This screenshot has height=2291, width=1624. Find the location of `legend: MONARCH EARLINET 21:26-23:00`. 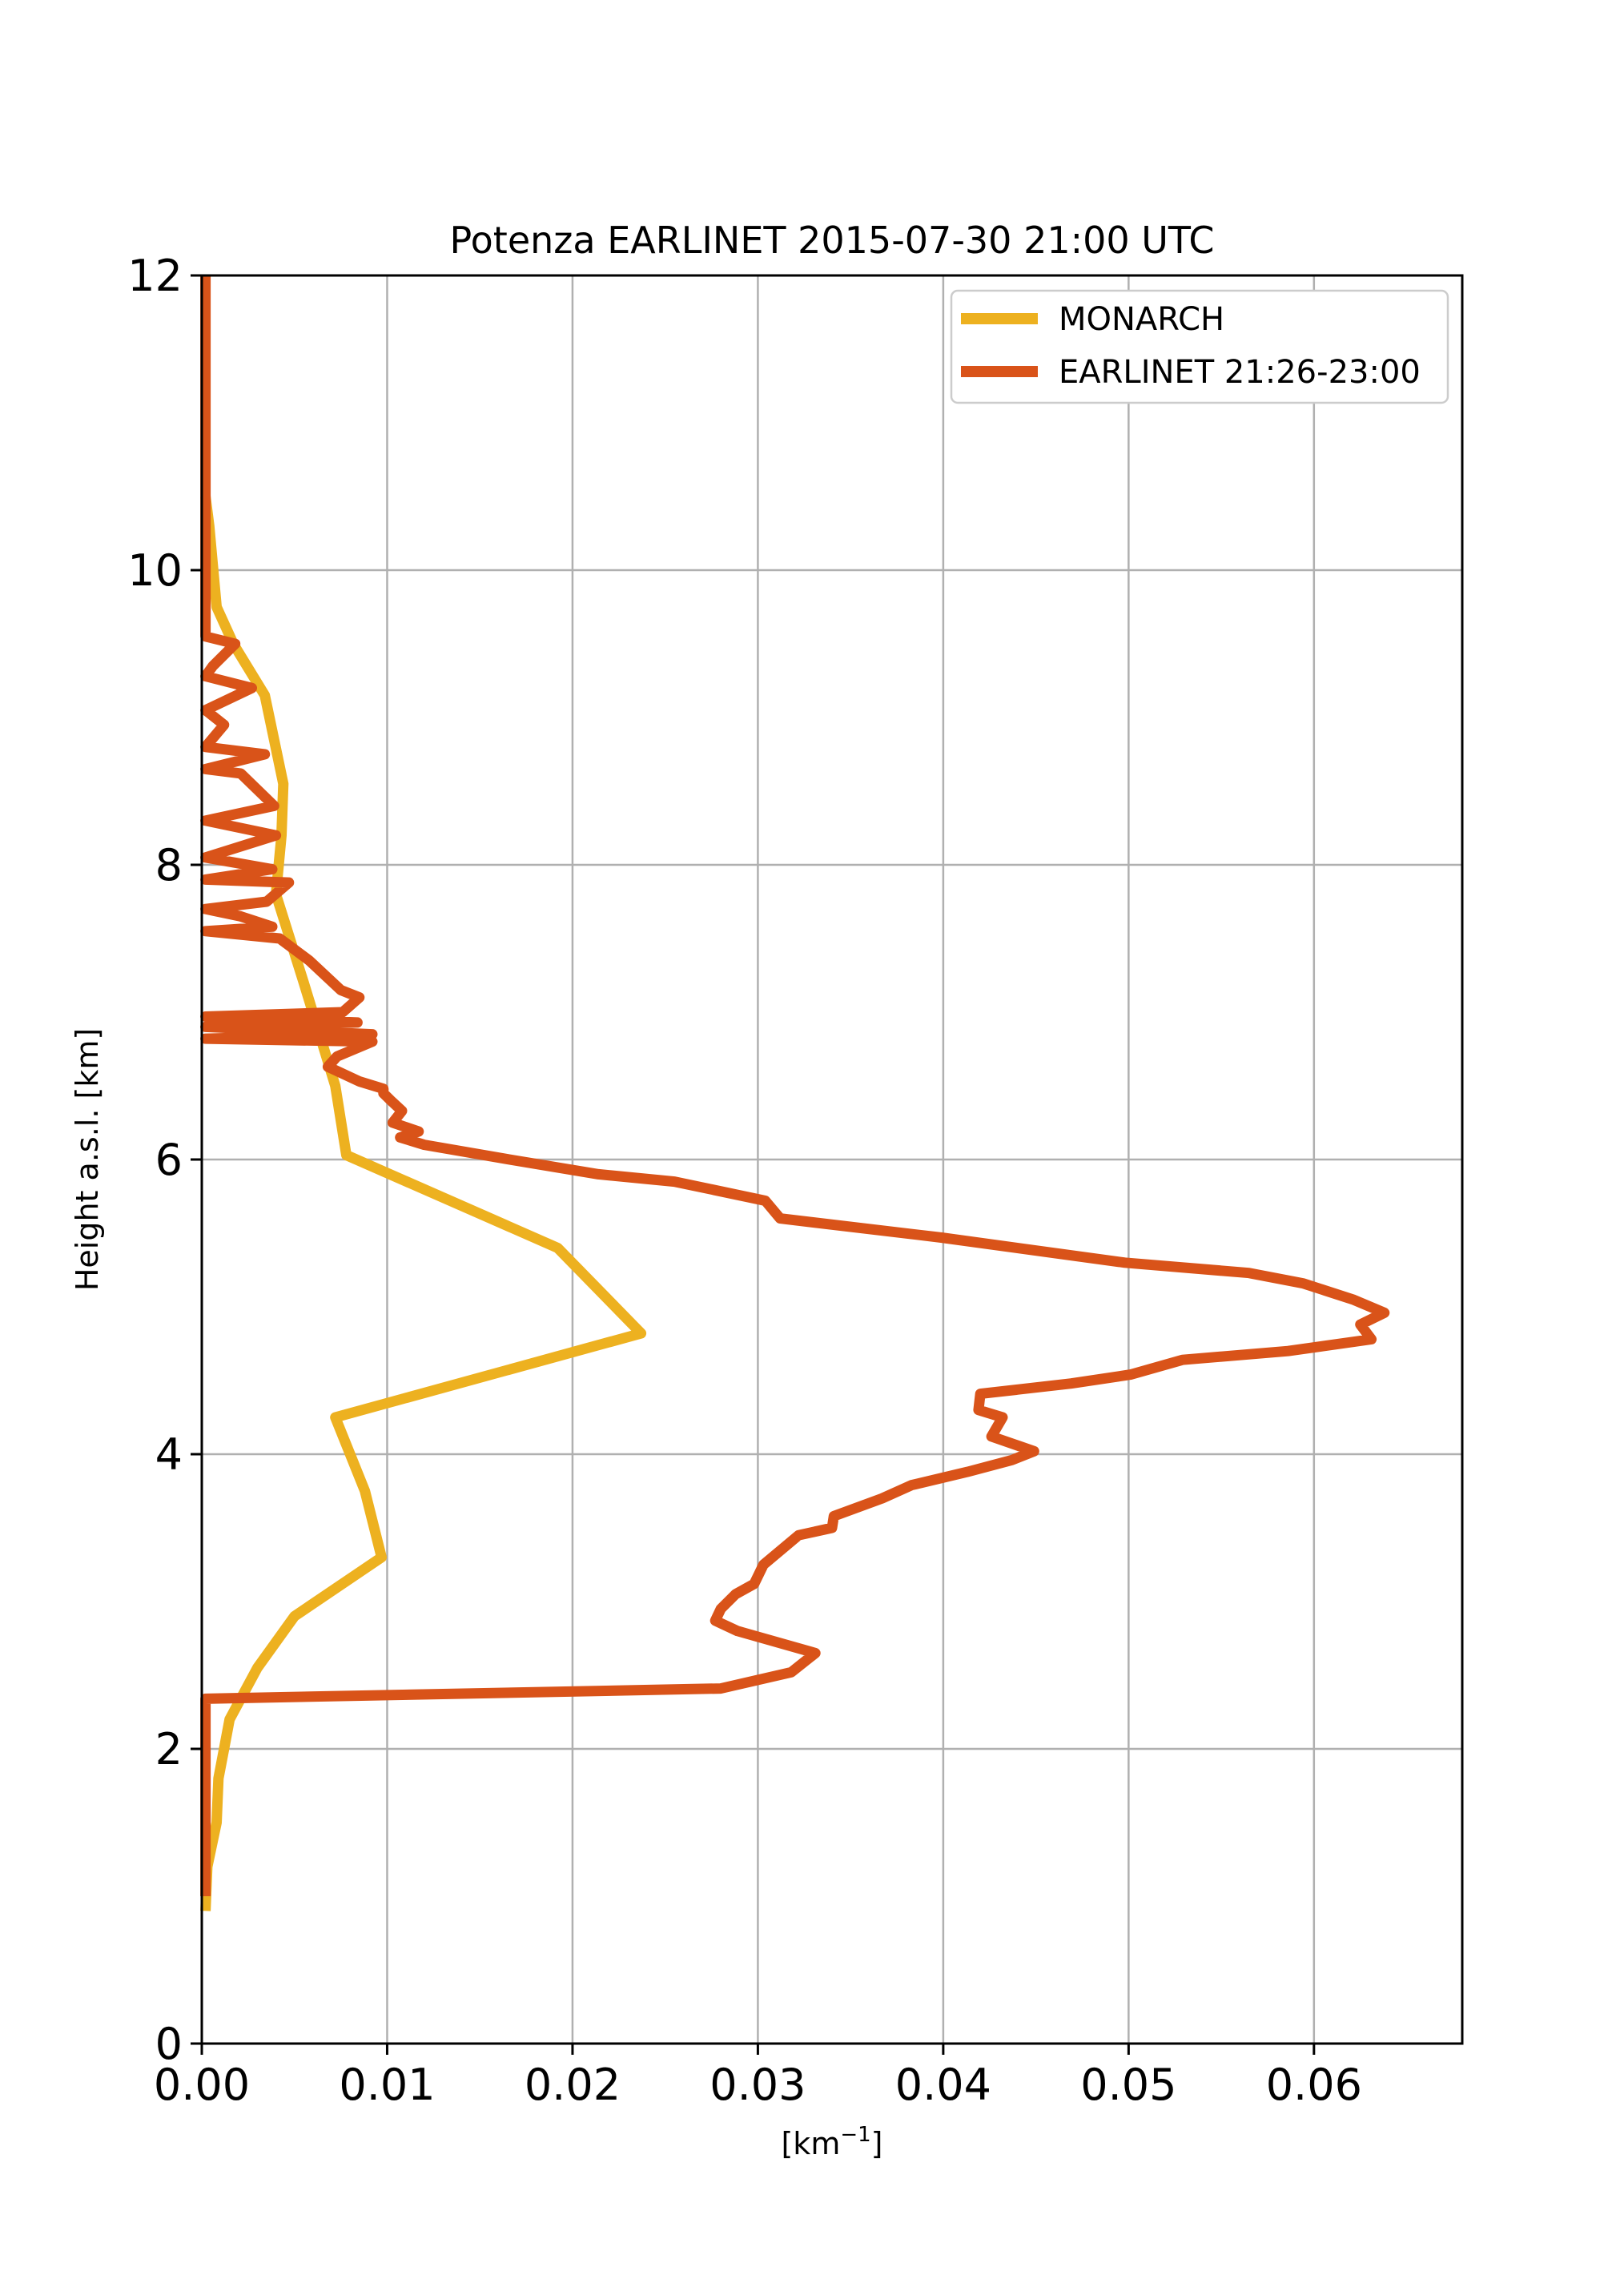

legend: MONARCH EARLINET 21:26-23:00 is located at coordinates (1199, 347).